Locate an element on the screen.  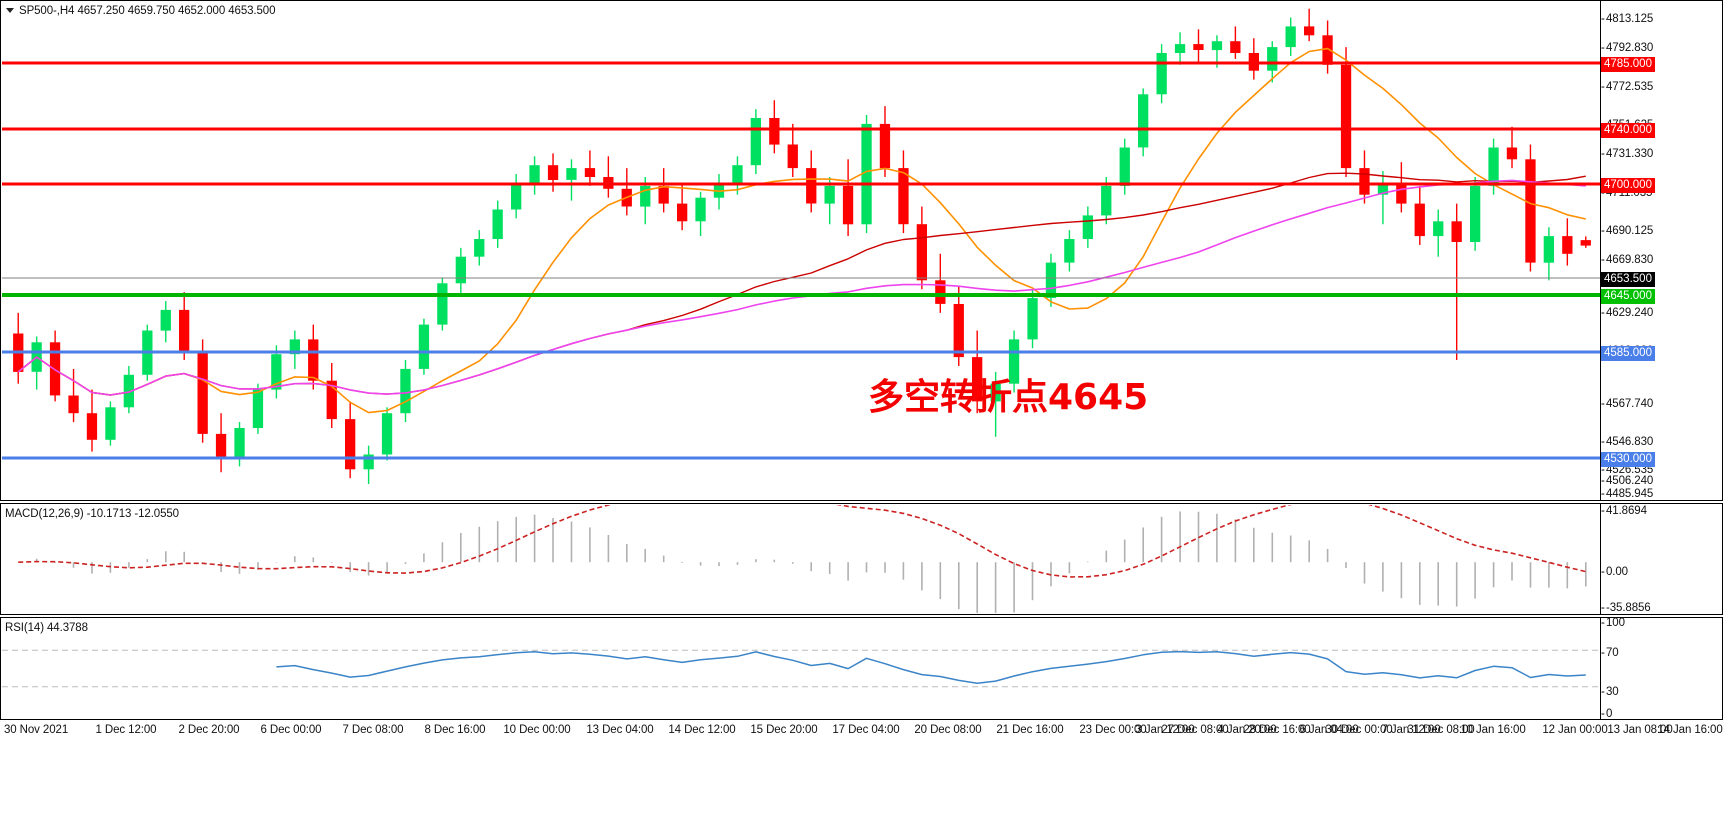
axis-tick: -0.00 is located at coordinates (1614, 572).